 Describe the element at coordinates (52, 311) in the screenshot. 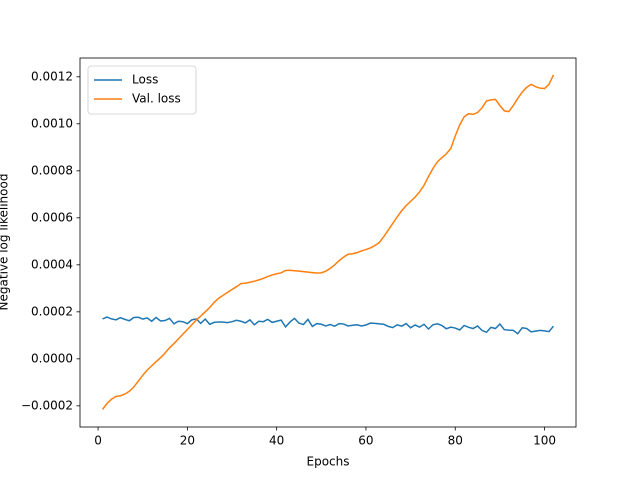

I see `y-tick-label: 0.0002` at that location.